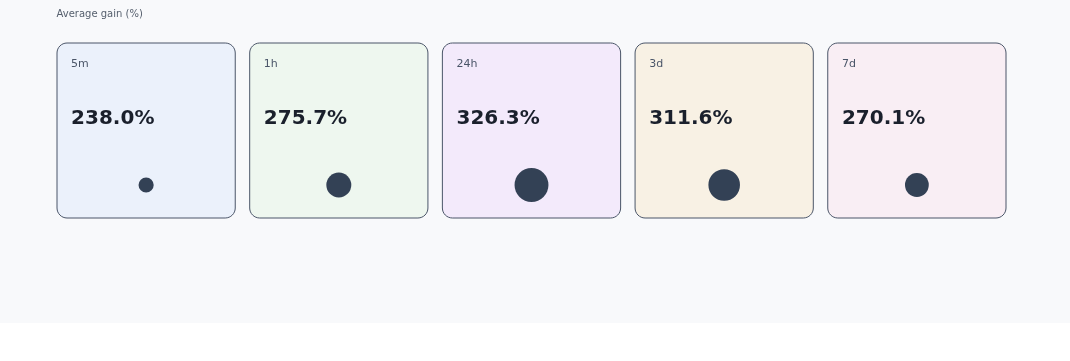 This screenshot has width=1070, height=361. I want to click on category-label: 1h, so click(270, 63).